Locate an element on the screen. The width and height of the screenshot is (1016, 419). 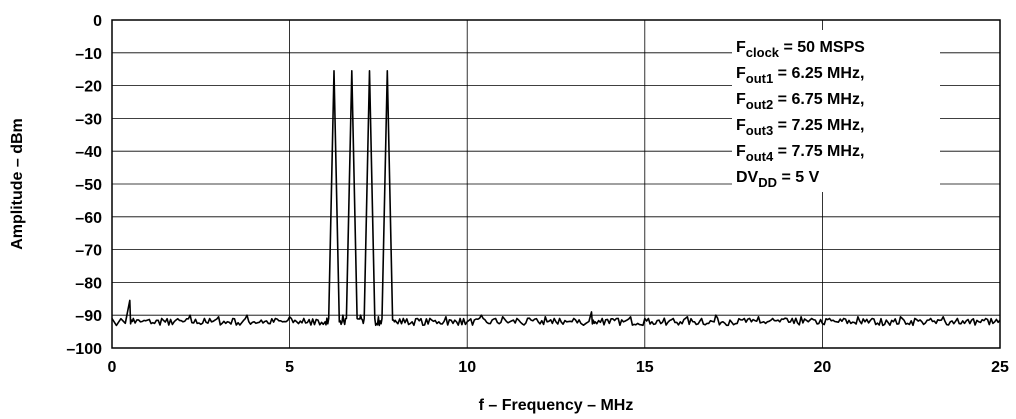
y-tick-label: –90 is located at coordinates (88, 316).